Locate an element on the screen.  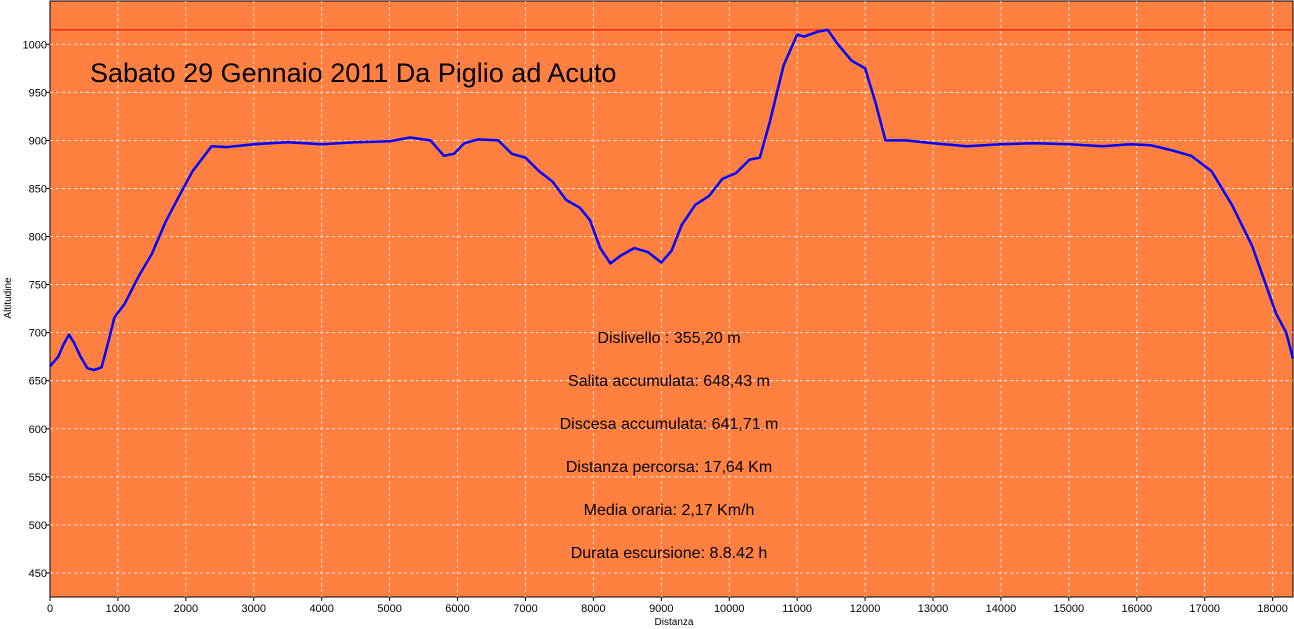
x-tick-label: 1000 is located at coordinates (118, 609).